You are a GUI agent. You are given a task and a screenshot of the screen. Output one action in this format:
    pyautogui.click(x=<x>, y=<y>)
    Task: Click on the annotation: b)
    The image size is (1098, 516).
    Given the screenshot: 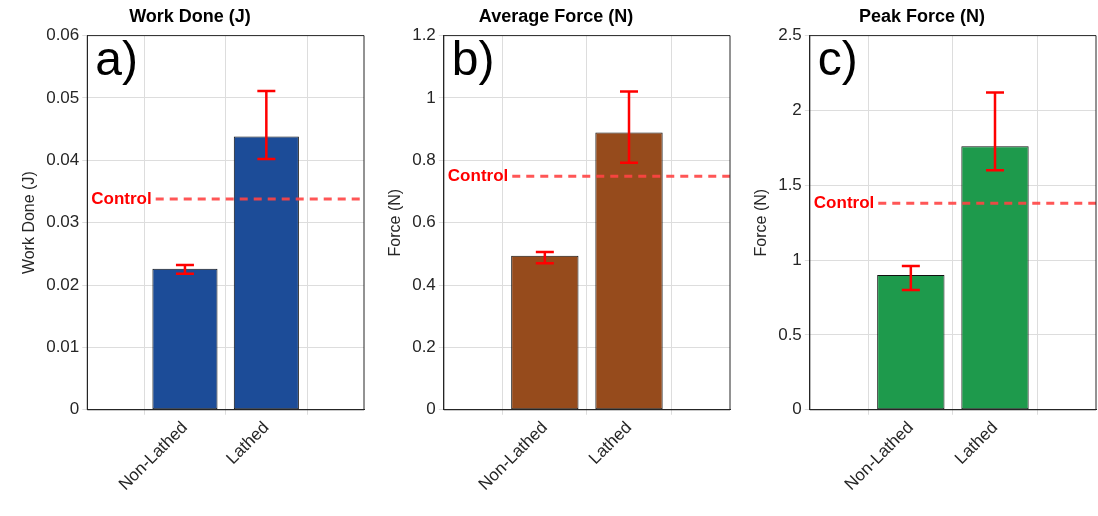 What is the action you would take?
    pyautogui.click(x=473, y=58)
    